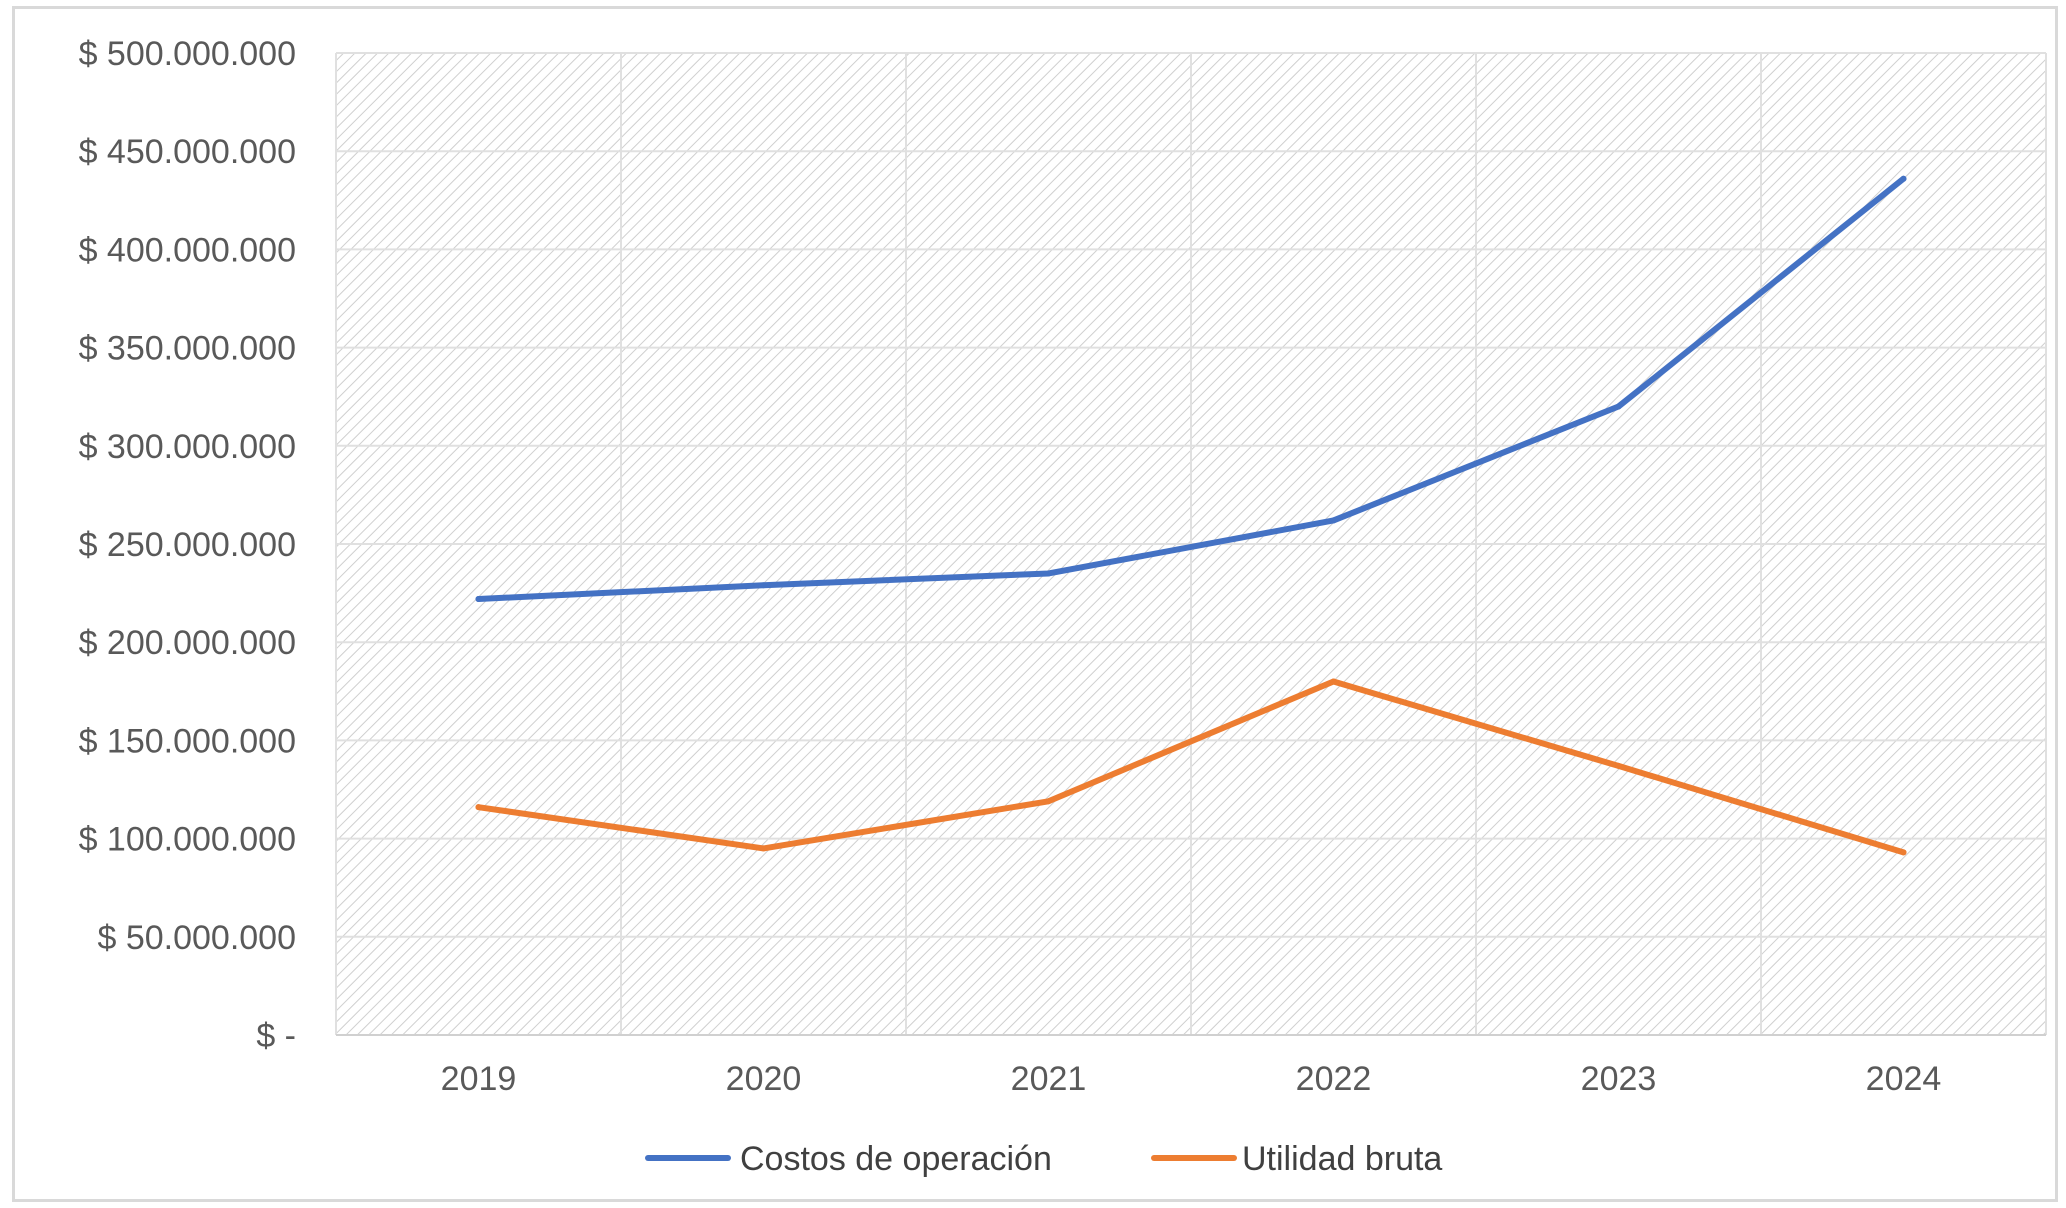 The width and height of the screenshot is (2066, 1208). What do you see at coordinates (1904, 1079) in the screenshot?
I see `x-tick-label: 2024` at bounding box center [1904, 1079].